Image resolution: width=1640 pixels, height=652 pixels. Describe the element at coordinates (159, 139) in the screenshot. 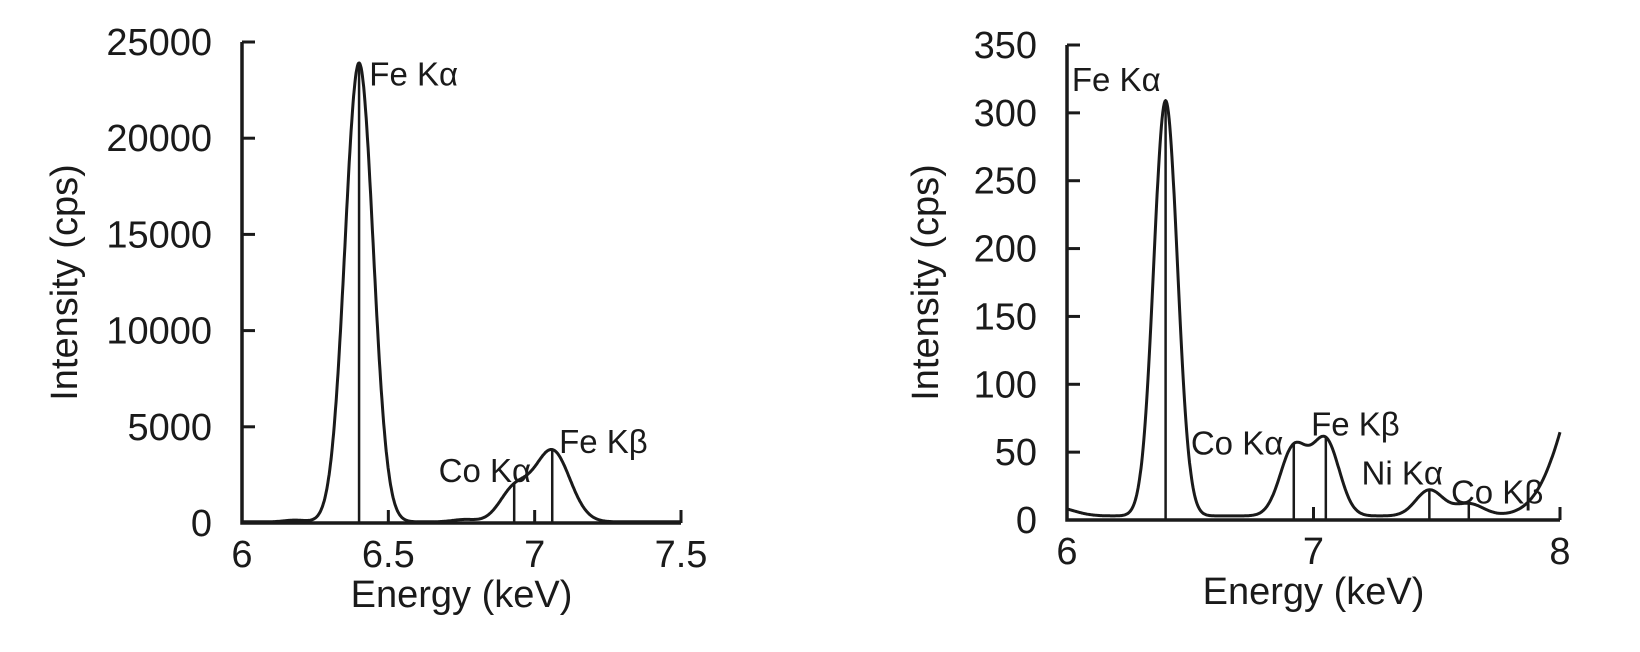

I see `y-tick-label: 20000` at that location.